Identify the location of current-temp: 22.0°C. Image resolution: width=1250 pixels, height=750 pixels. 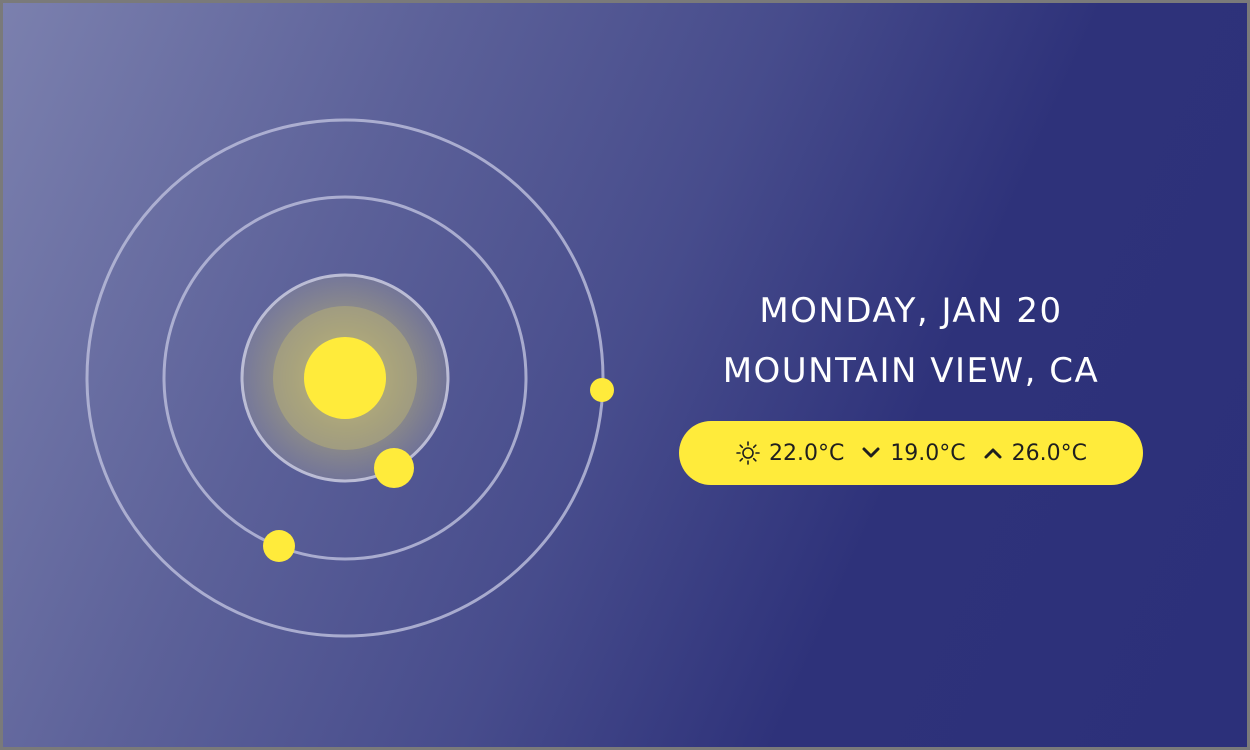
(806, 453).